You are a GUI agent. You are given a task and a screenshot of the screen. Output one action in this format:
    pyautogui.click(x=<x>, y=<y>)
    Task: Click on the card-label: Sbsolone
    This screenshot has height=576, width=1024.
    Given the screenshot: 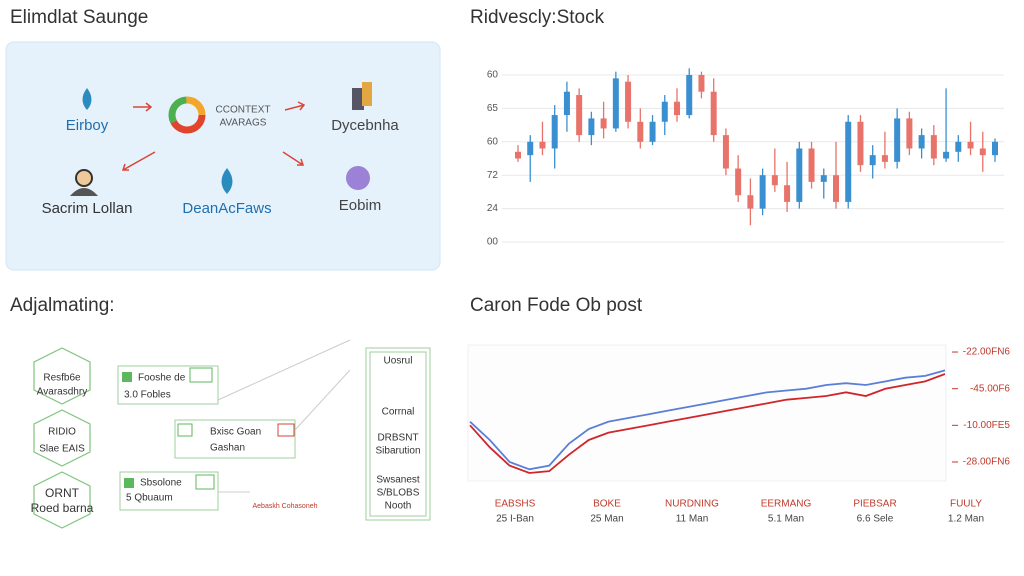 What is the action you would take?
    pyautogui.click(x=161, y=483)
    